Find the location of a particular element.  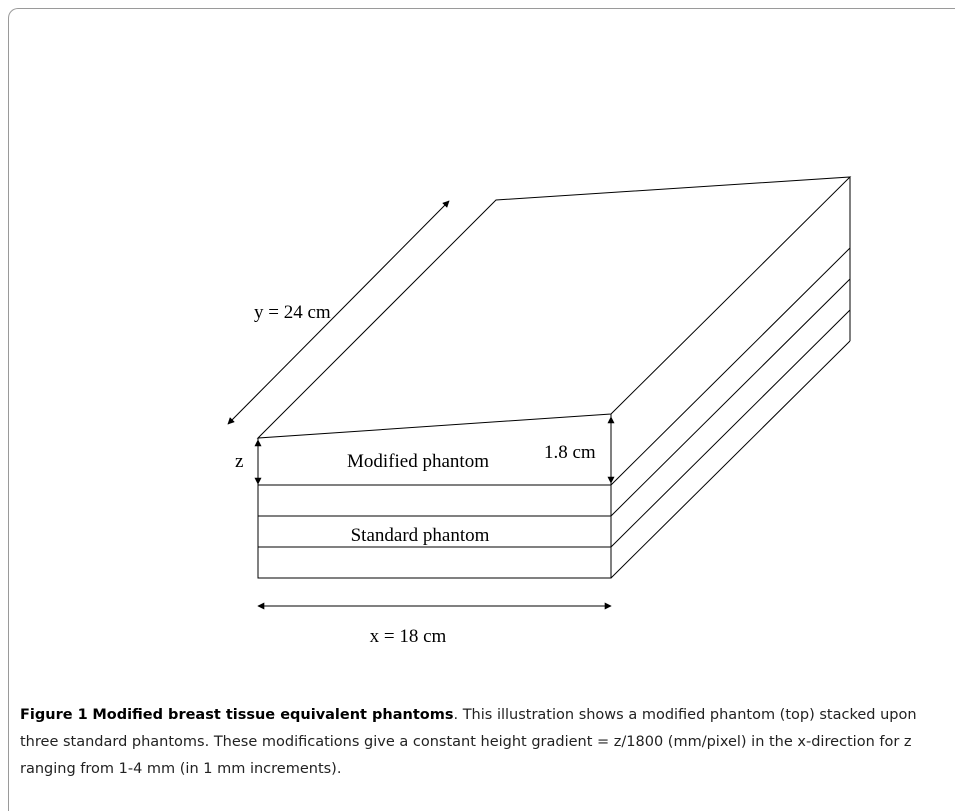

caption-label: Figure 1 is located at coordinates (54, 715).